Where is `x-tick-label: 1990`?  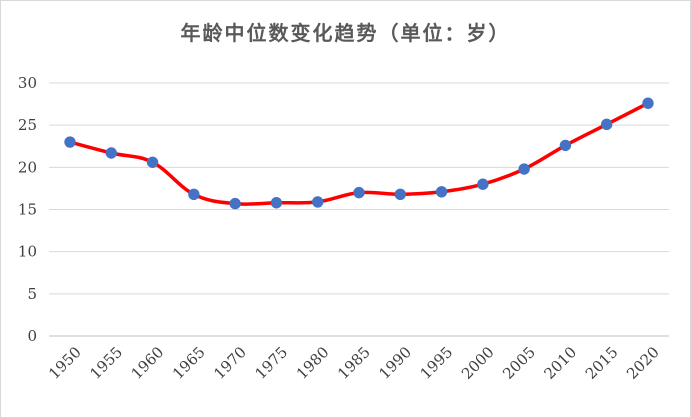
x-tick-label: 1990 is located at coordinates (395, 363).